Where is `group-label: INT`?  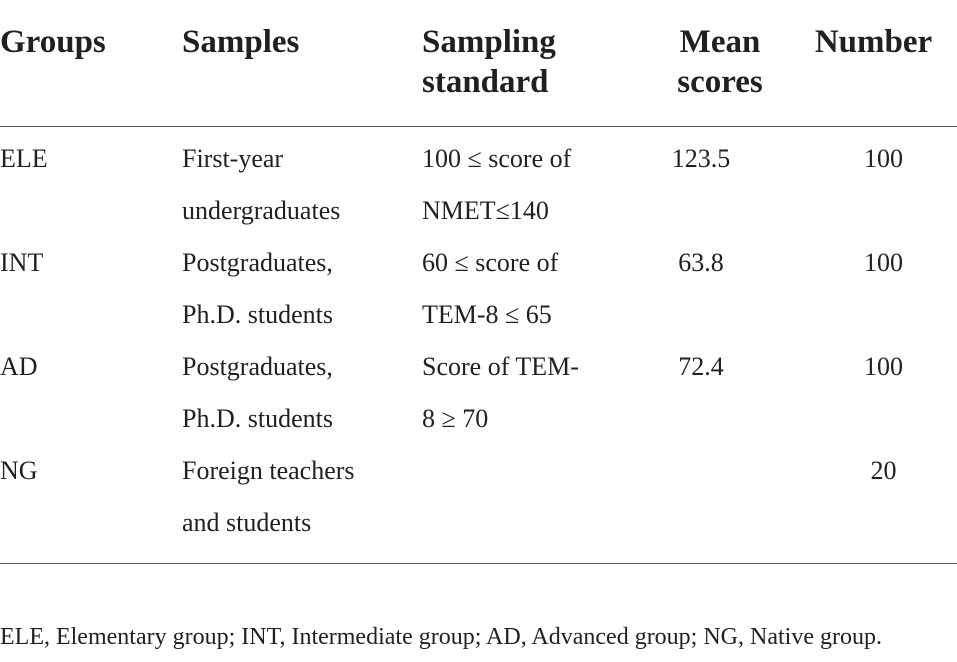
group-label: INT is located at coordinates (22, 262).